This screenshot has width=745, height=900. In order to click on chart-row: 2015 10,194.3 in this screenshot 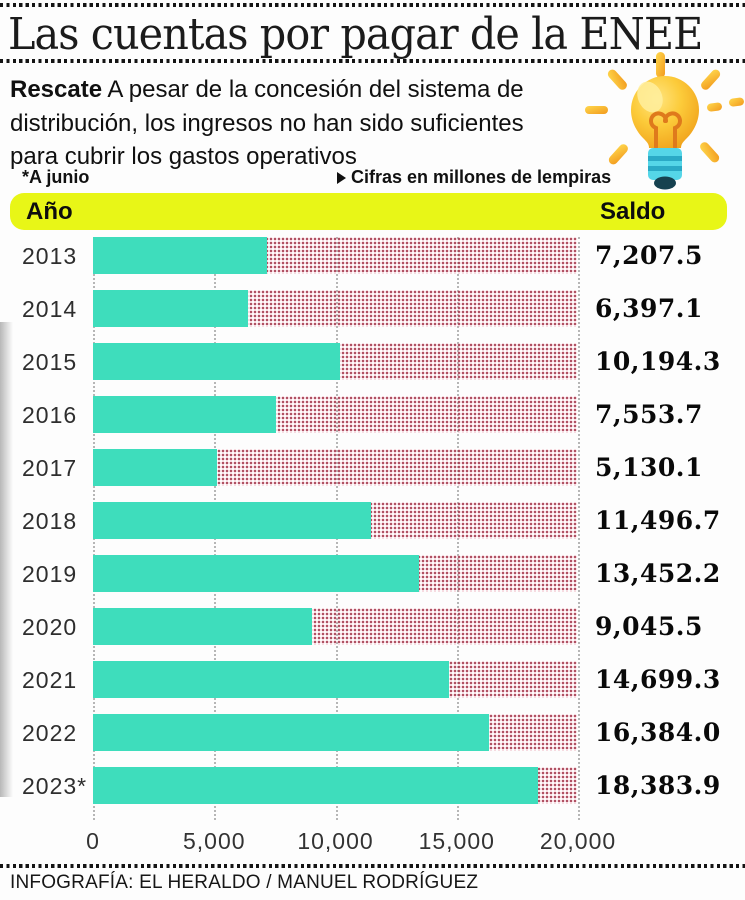, I will do `click(372, 369)`.